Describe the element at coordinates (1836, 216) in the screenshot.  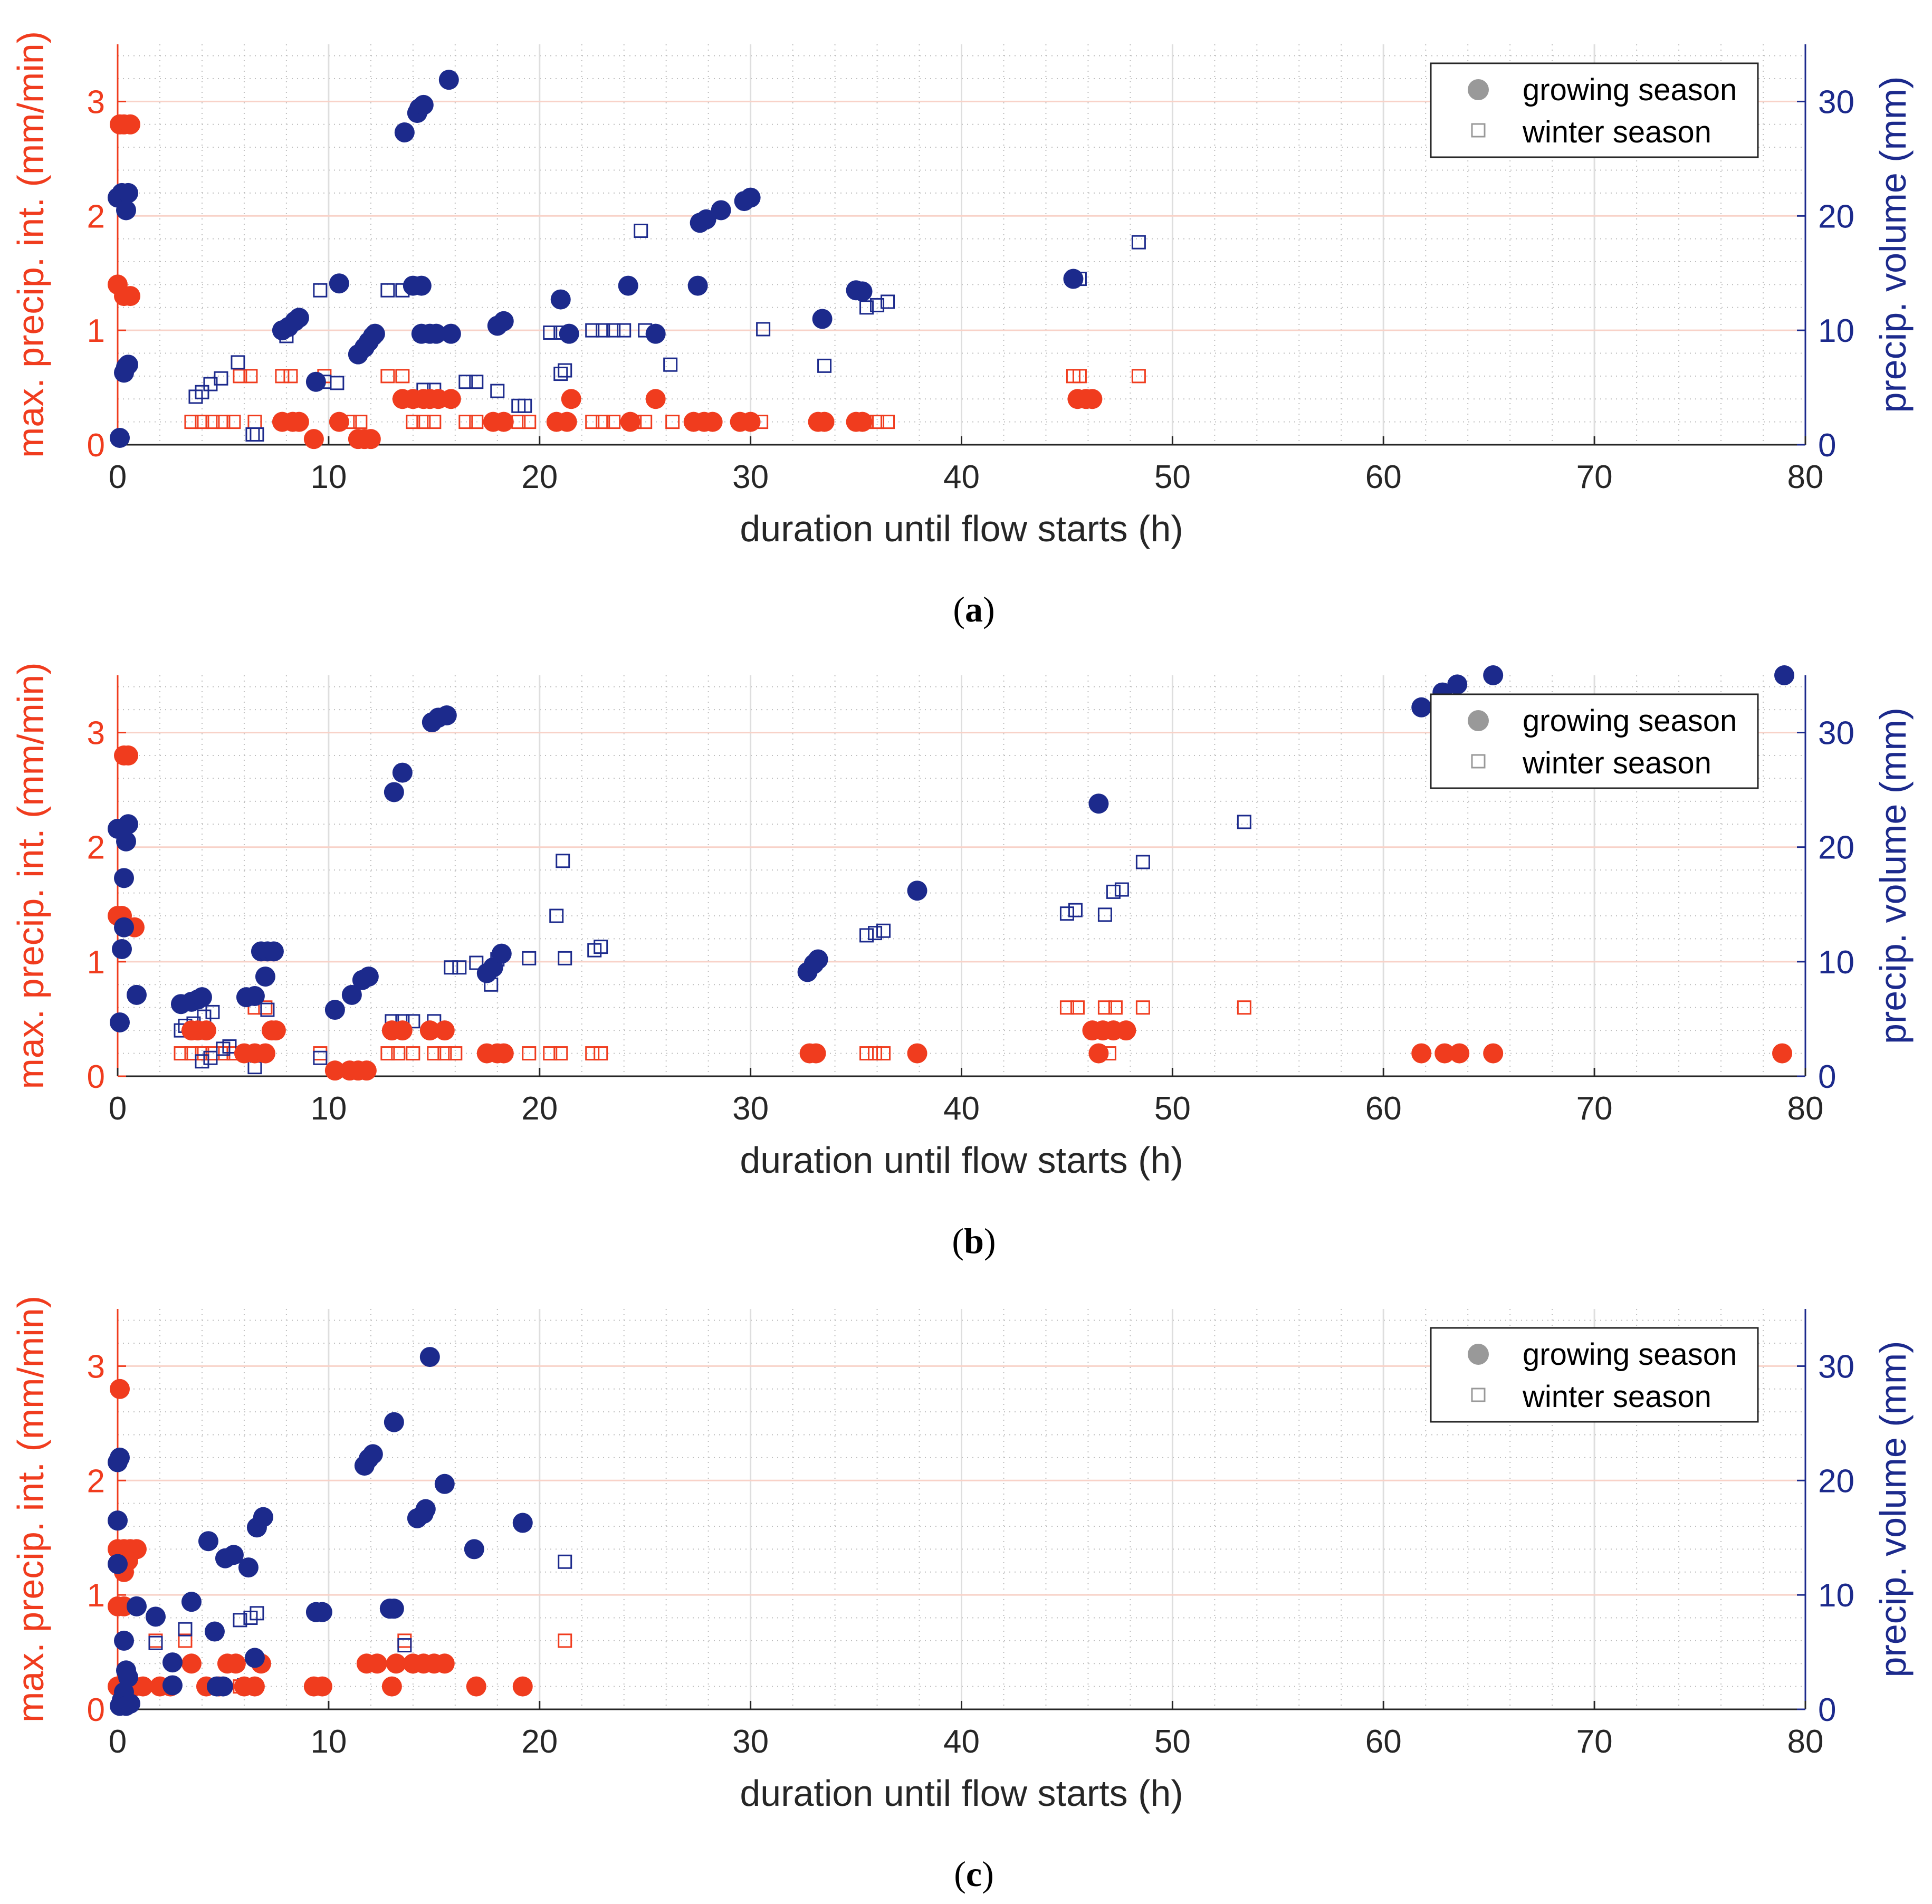
I see `y-right-tick-label: 20` at that location.